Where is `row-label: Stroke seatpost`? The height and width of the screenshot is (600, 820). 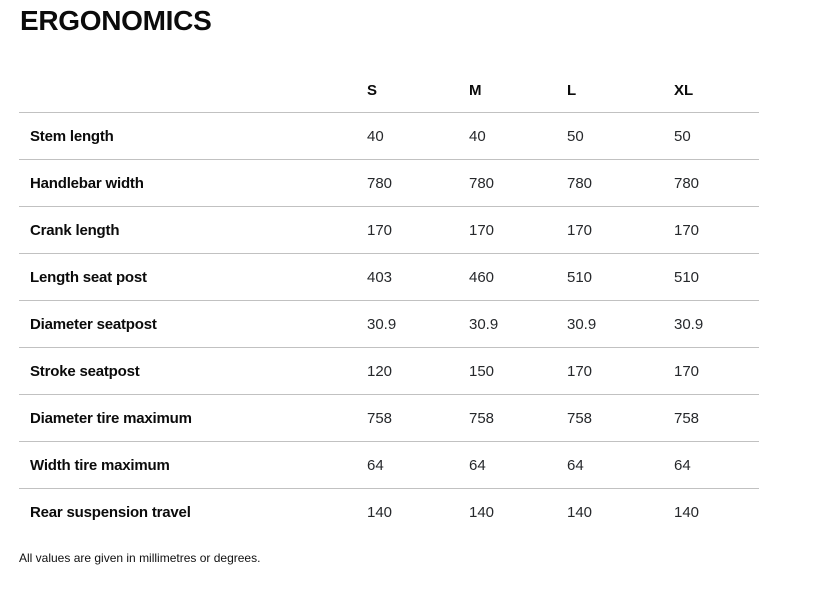 row-label: Stroke seatpost is located at coordinates (85, 371).